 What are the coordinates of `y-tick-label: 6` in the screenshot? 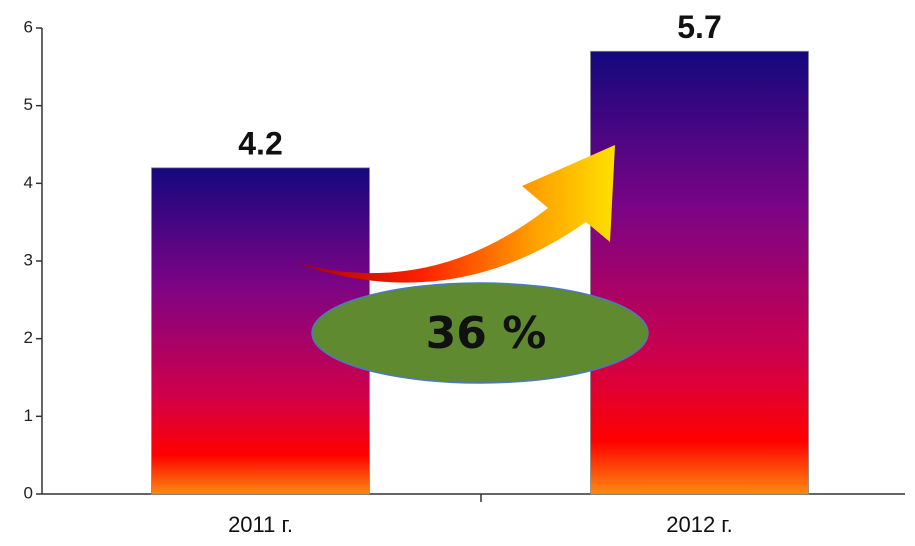 It's located at (28, 26).